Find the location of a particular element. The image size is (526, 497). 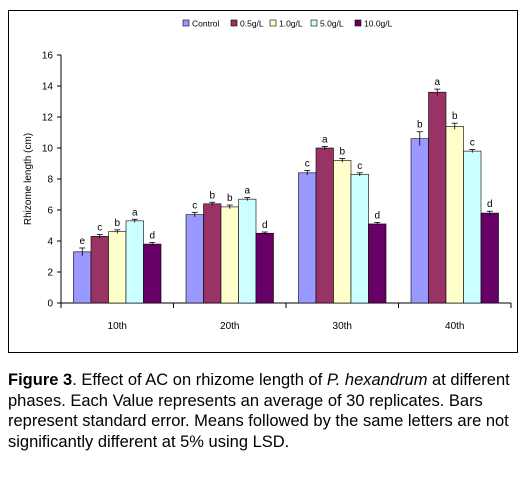

legend-label: 0.5g/L is located at coordinates (252, 24).